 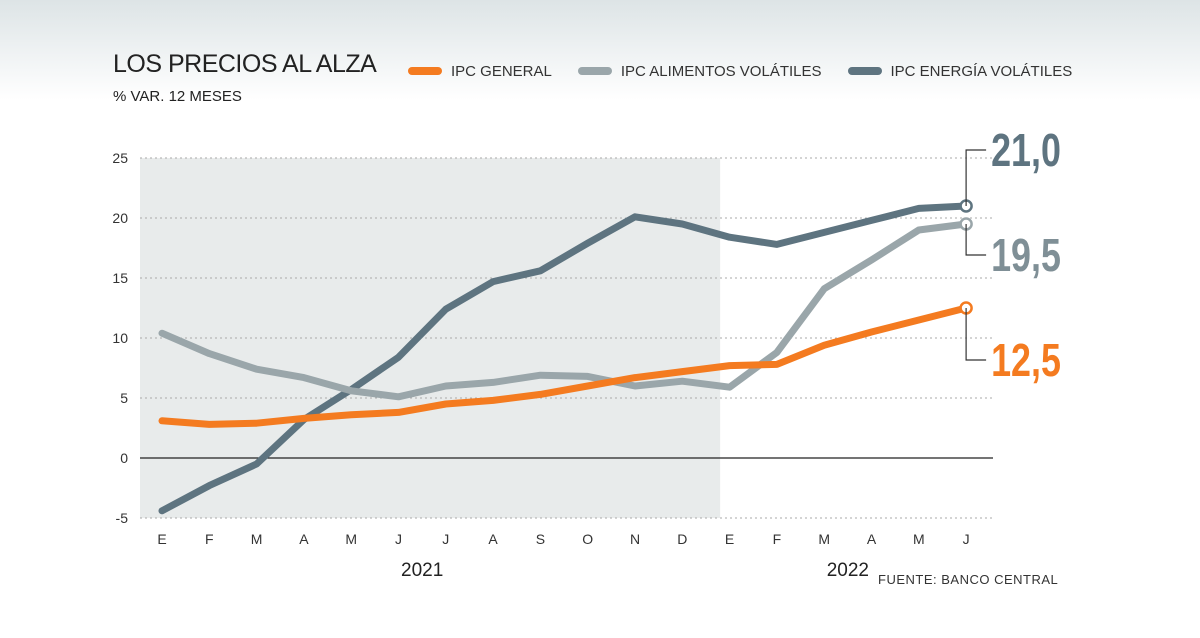 What do you see at coordinates (501, 71) in the screenshot?
I see `legend-label-general: IPC GENERAL` at bounding box center [501, 71].